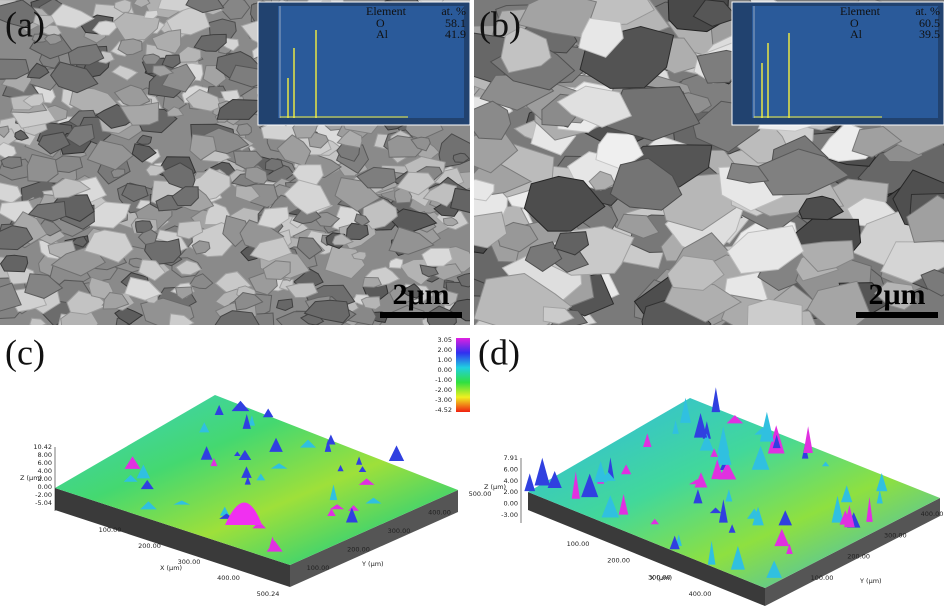 The width and height of the screenshot is (944, 613). I want to click on z-tick-label: -3.00, so click(509, 515).